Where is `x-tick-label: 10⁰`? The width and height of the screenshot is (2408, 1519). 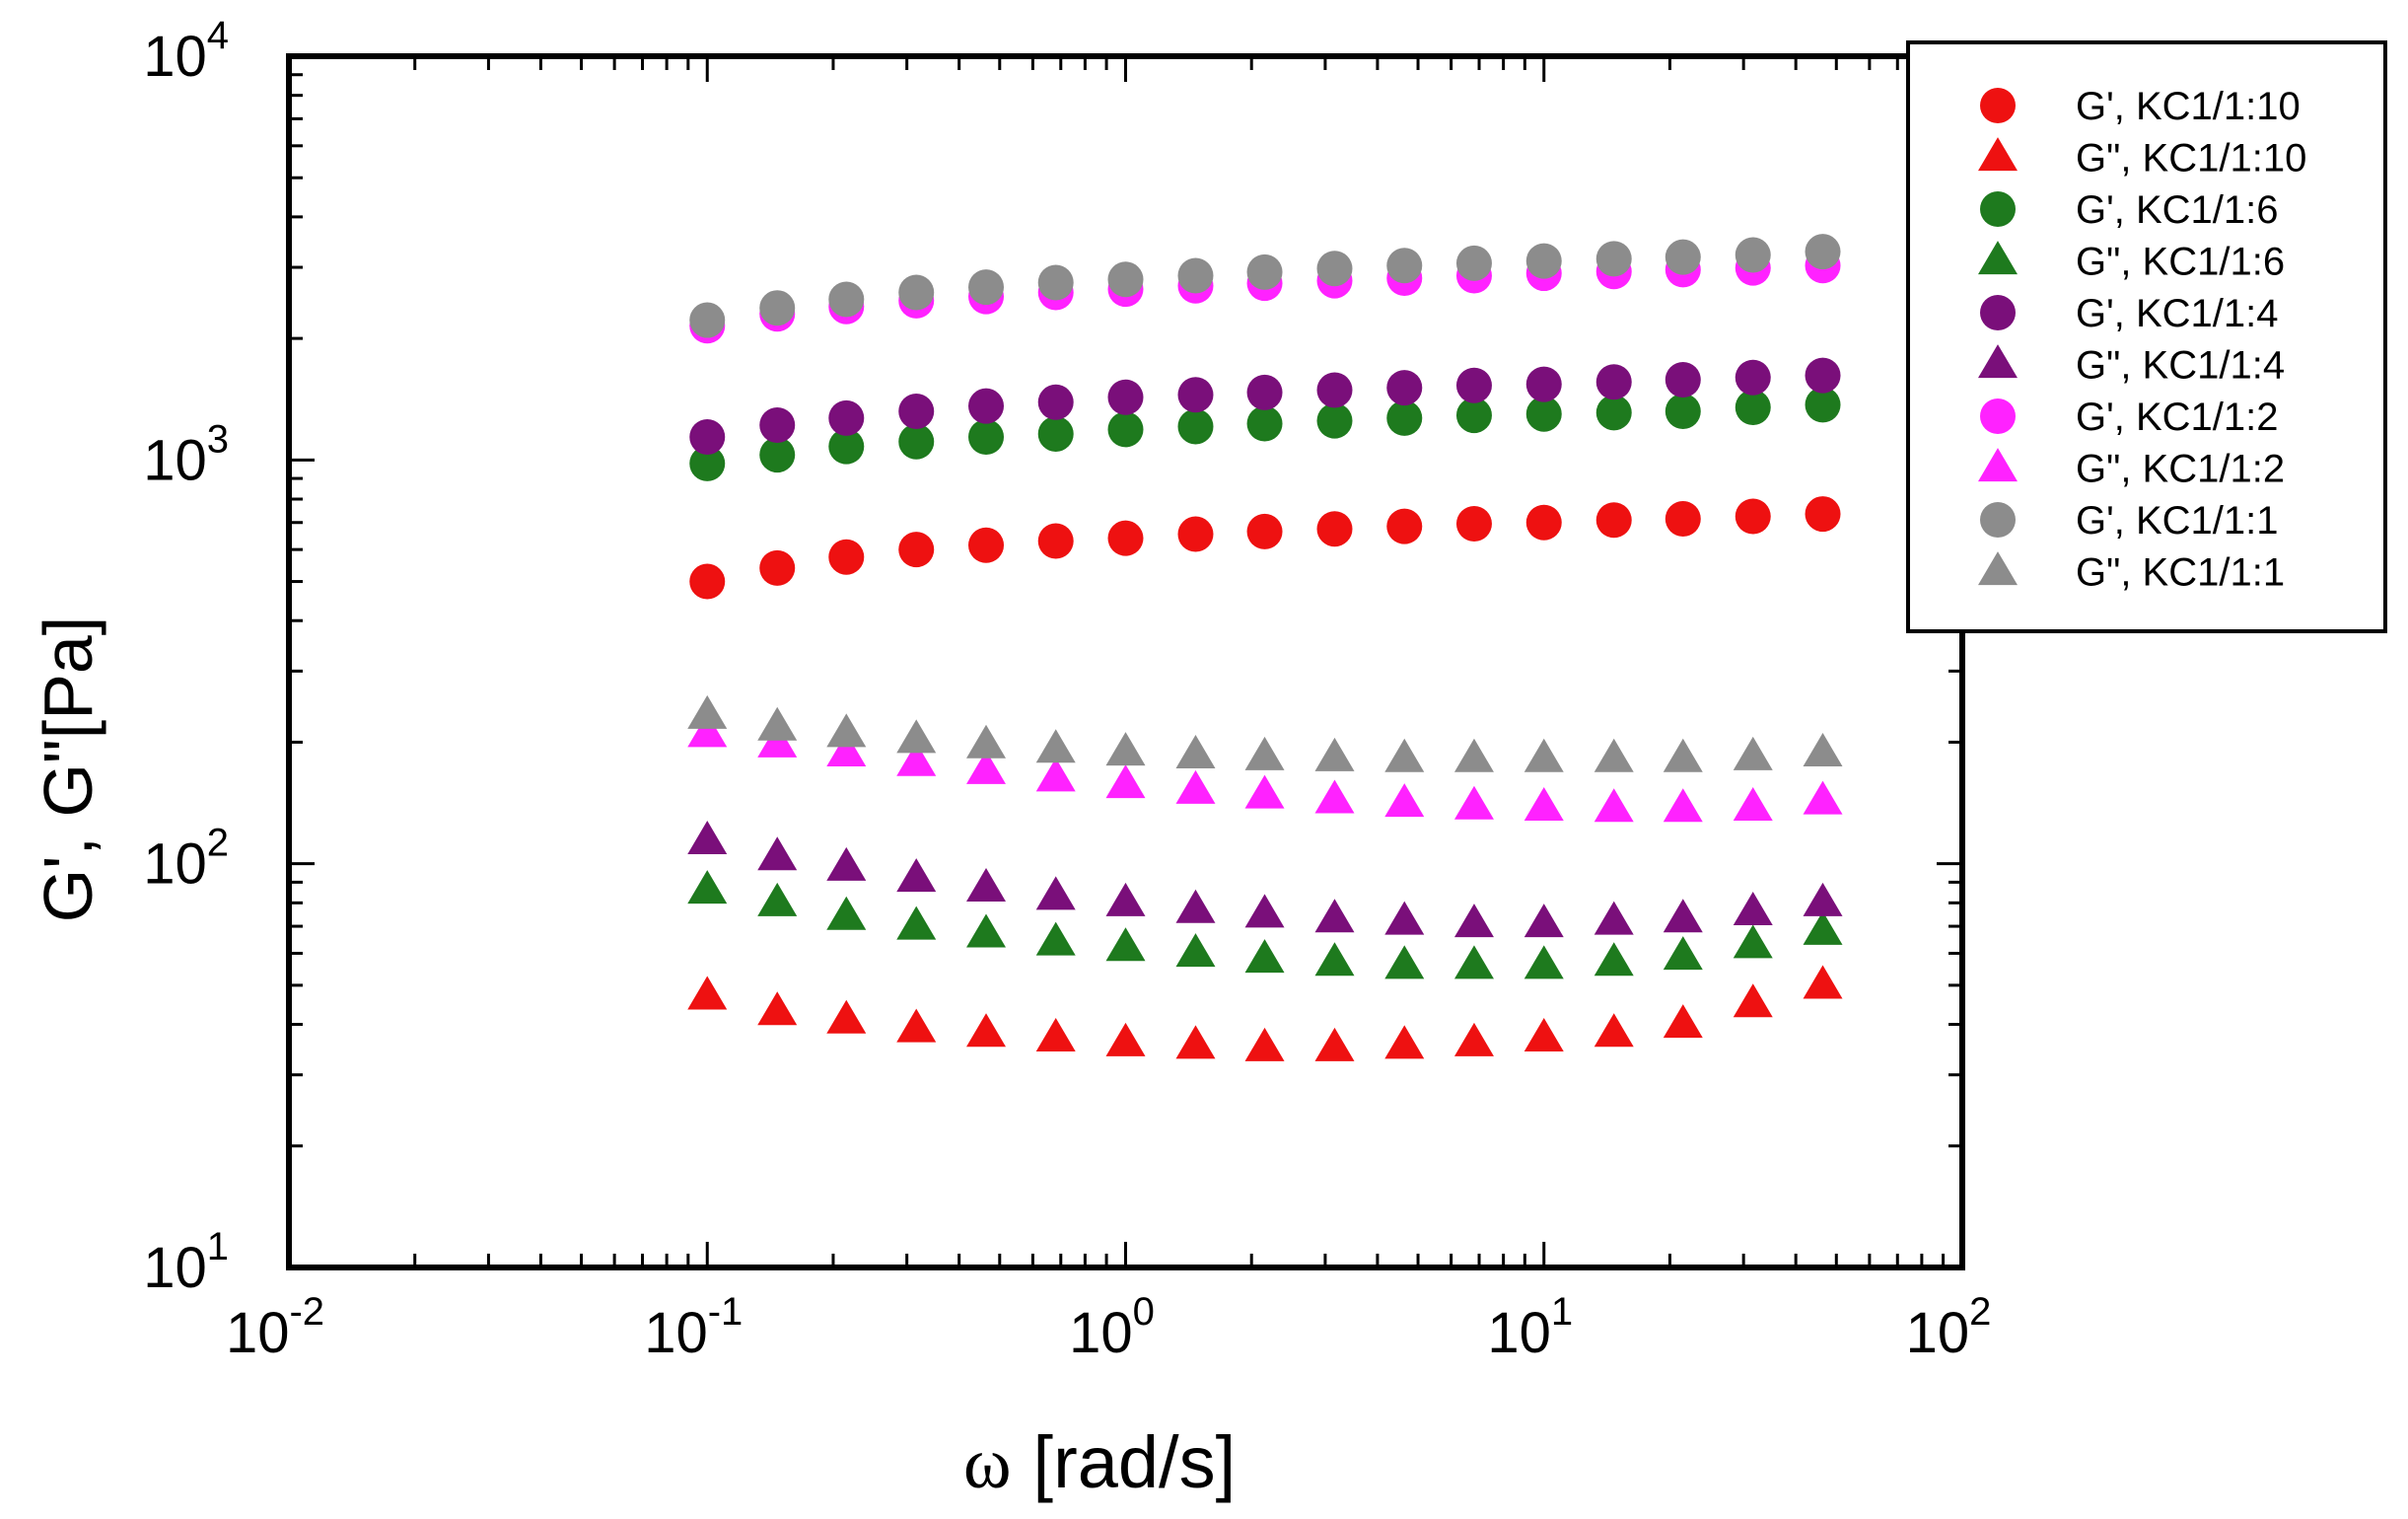 x-tick-label: 10⁰ is located at coordinates (1112, 1327).